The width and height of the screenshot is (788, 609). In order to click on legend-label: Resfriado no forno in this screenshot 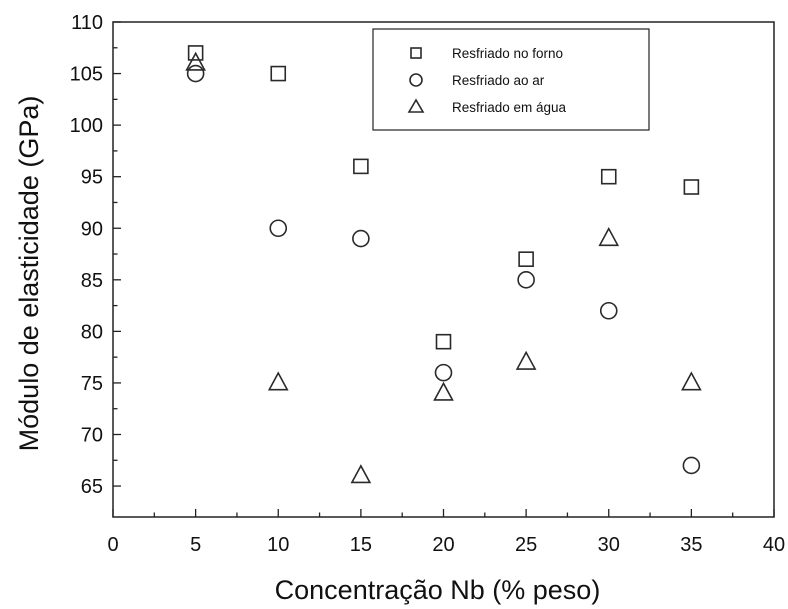, I will do `click(507, 53)`.